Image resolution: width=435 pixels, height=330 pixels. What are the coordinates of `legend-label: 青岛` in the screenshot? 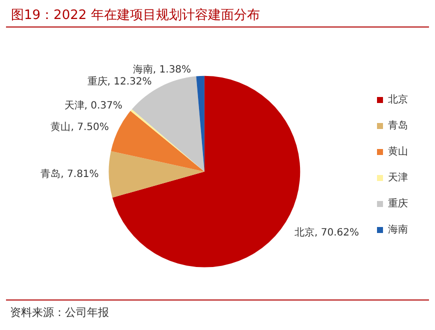 It's located at (398, 126).